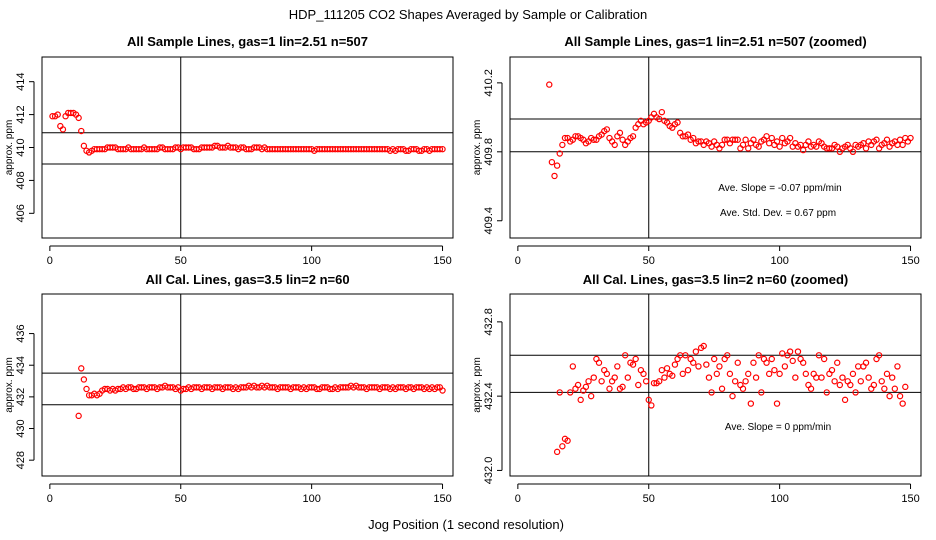  What do you see at coordinates (21, 365) in the screenshot?
I see `y-tick-label: 434` at bounding box center [21, 365].